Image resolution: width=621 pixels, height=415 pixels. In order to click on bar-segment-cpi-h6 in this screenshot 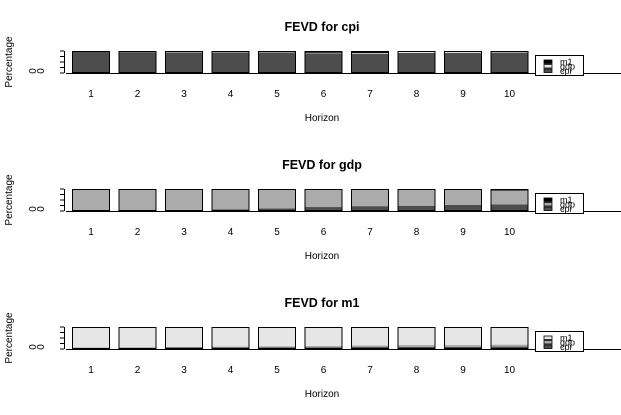, I will do `click(323, 209)`.